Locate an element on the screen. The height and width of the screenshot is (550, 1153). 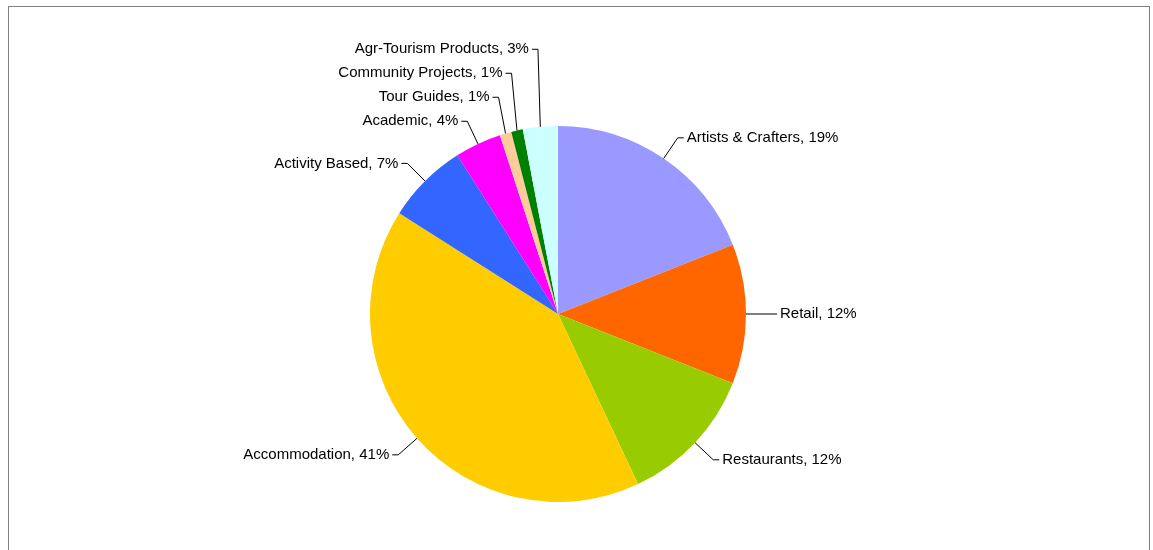
slice-label: Agr-Tourism Products, 3% is located at coordinates (441, 48).